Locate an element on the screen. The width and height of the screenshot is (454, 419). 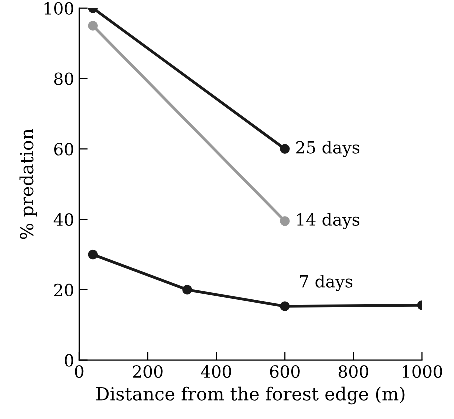
x-tick-label: 200 is located at coordinates (148, 371).